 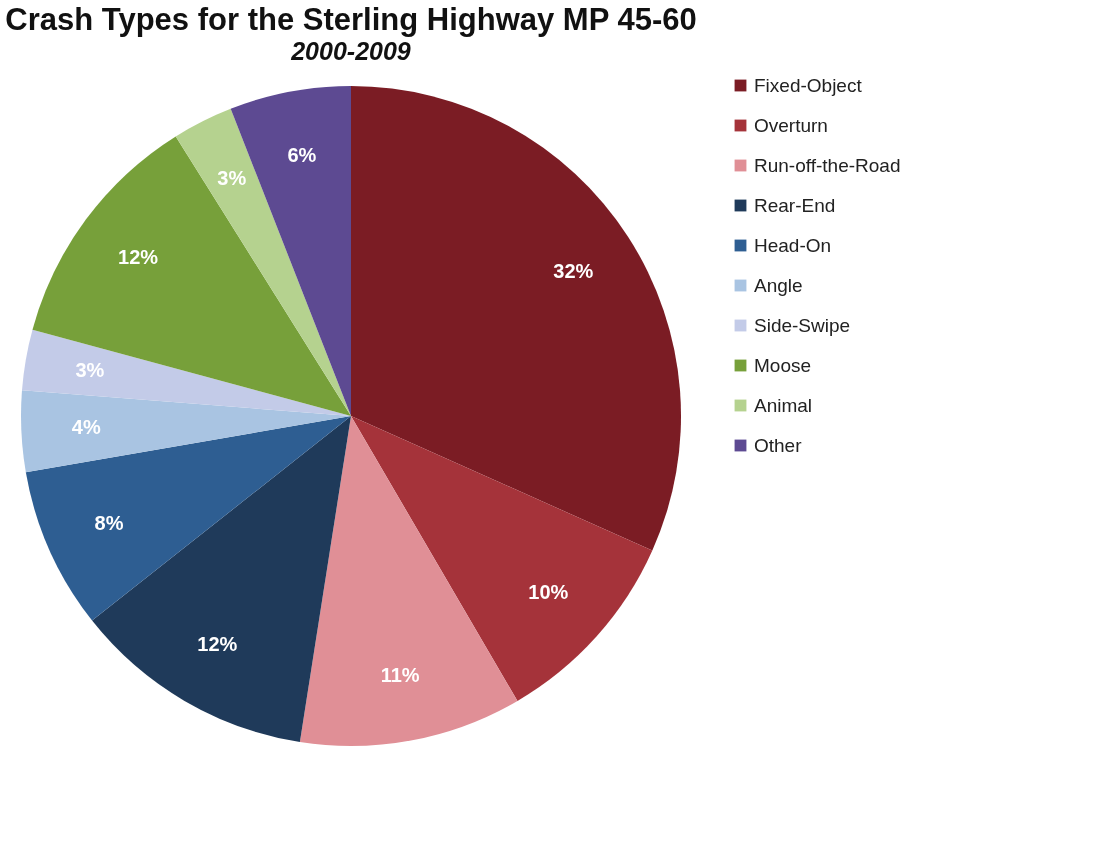 I want to click on legend-label: Head-On, so click(x=793, y=245).